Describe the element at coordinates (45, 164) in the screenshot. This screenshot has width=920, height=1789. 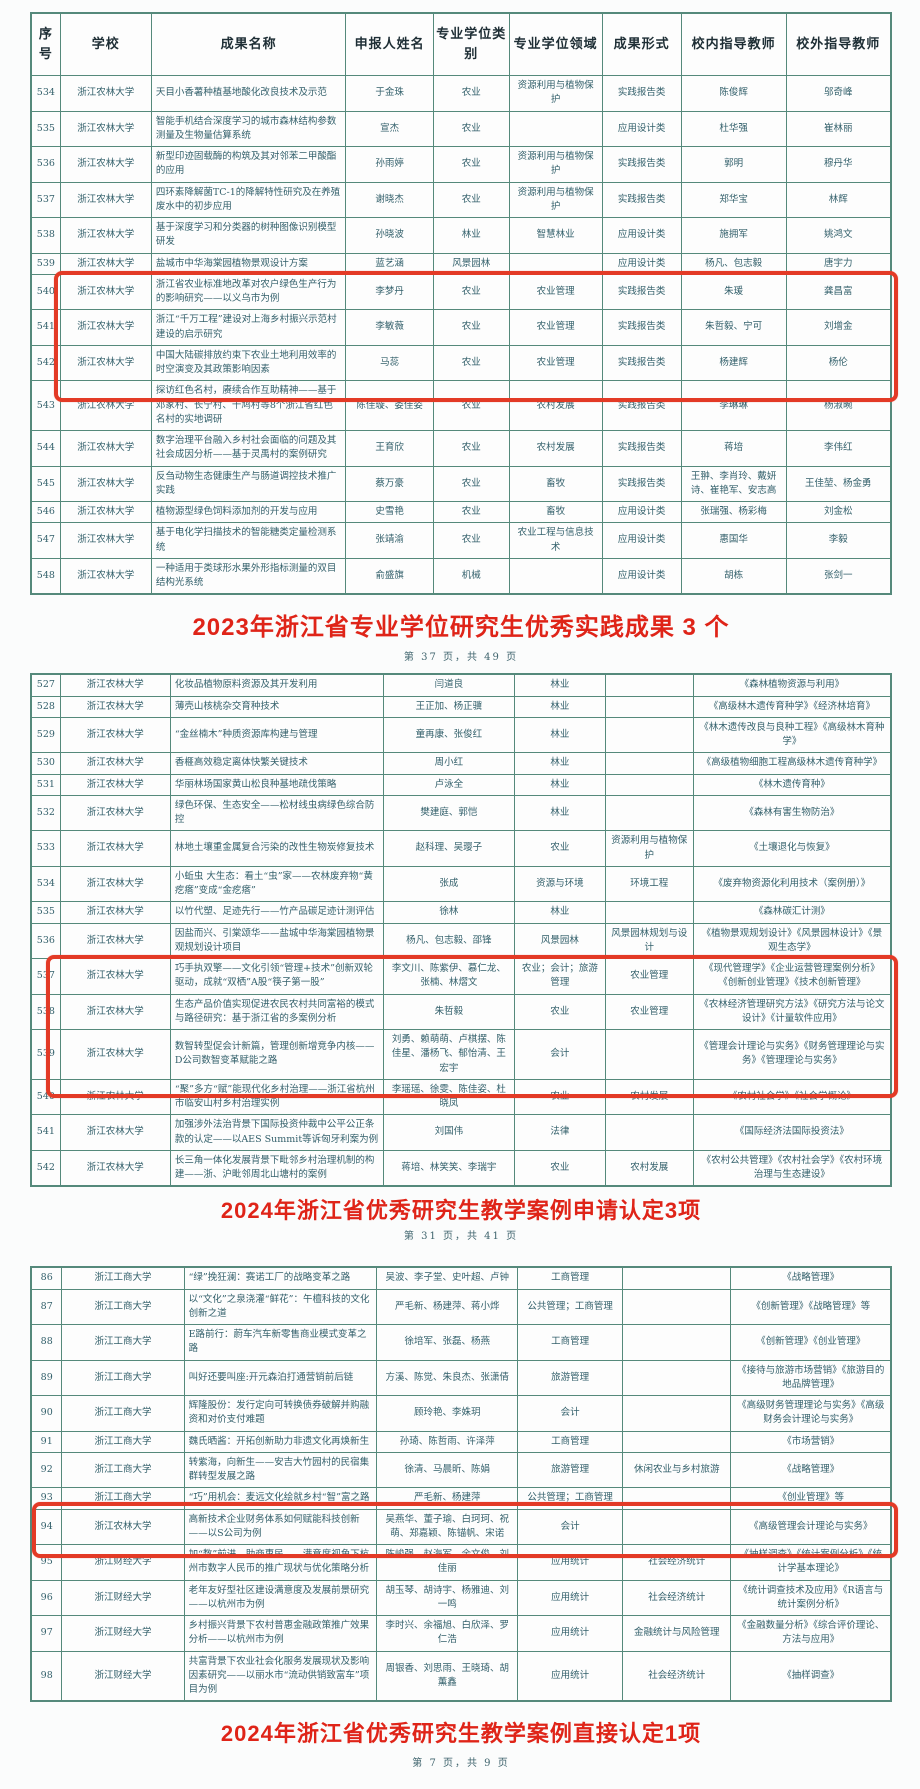
I see `table-cell: 536` at that location.